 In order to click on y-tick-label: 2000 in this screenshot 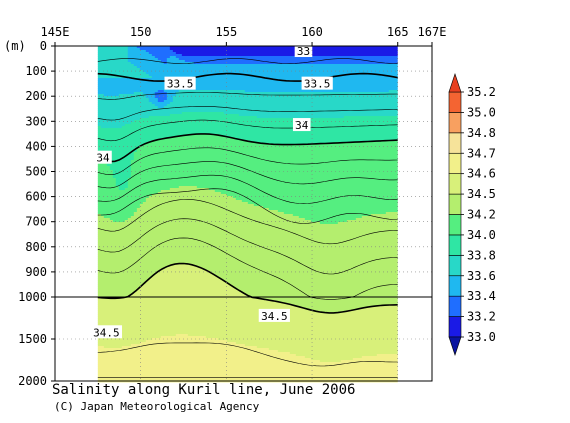, I will do `click(32, 381)`.